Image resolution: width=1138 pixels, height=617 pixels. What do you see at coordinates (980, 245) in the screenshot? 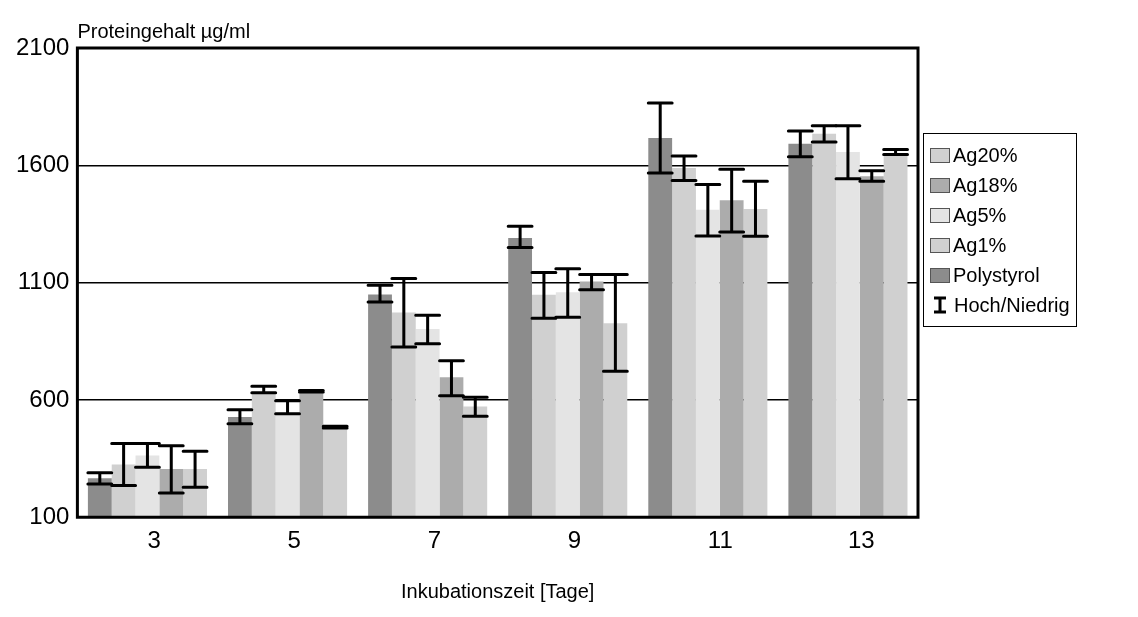
I see `legend-label: Ag1%` at bounding box center [980, 245].